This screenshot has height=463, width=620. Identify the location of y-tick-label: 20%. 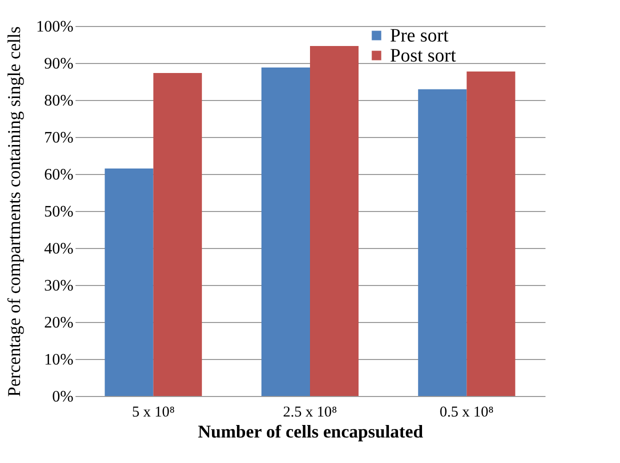
(59, 323).